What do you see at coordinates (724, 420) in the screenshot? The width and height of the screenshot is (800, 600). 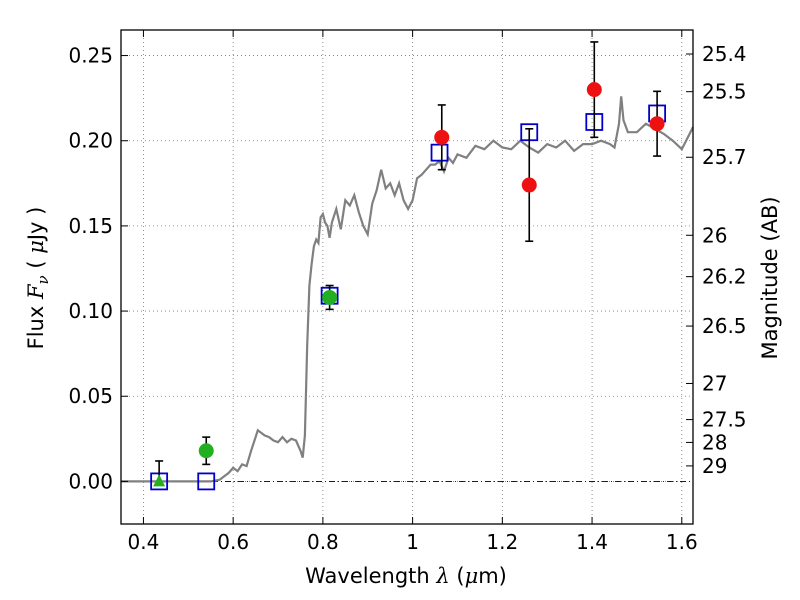 I see `magnitude-tick-label: 27.5` at bounding box center [724, 420].